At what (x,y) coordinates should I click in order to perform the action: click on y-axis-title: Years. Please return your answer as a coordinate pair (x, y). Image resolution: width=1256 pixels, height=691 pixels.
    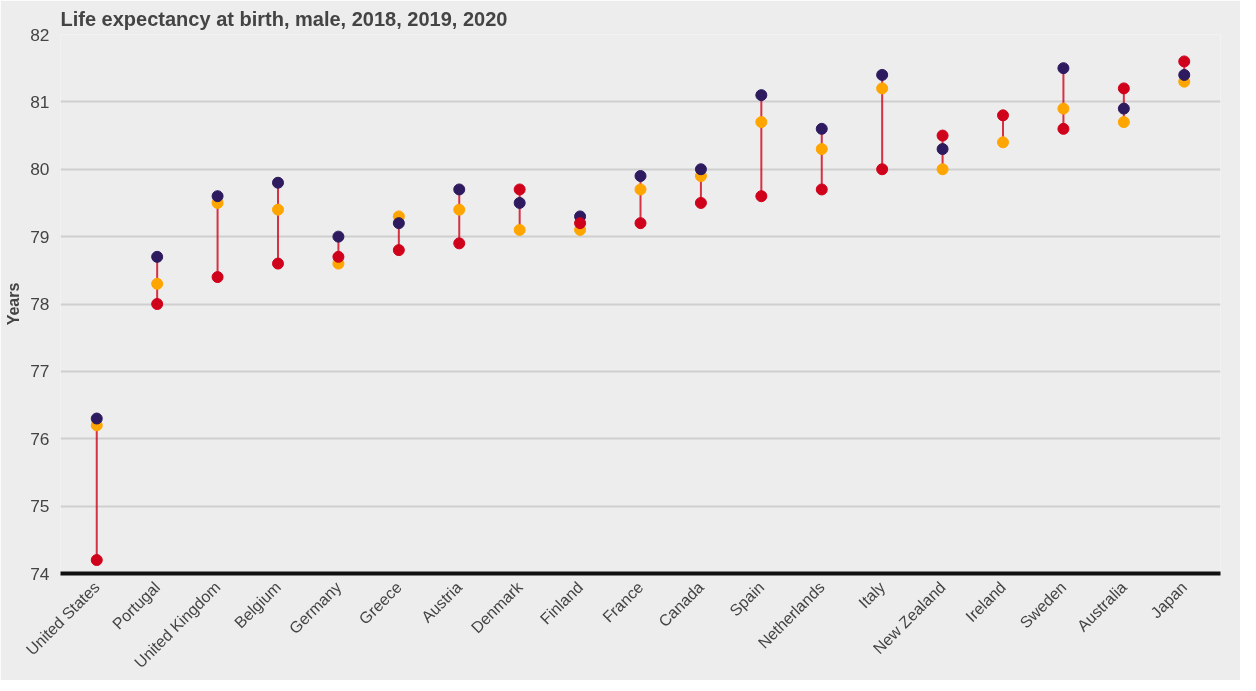
    Looking at the image, I should click on (14, 304).